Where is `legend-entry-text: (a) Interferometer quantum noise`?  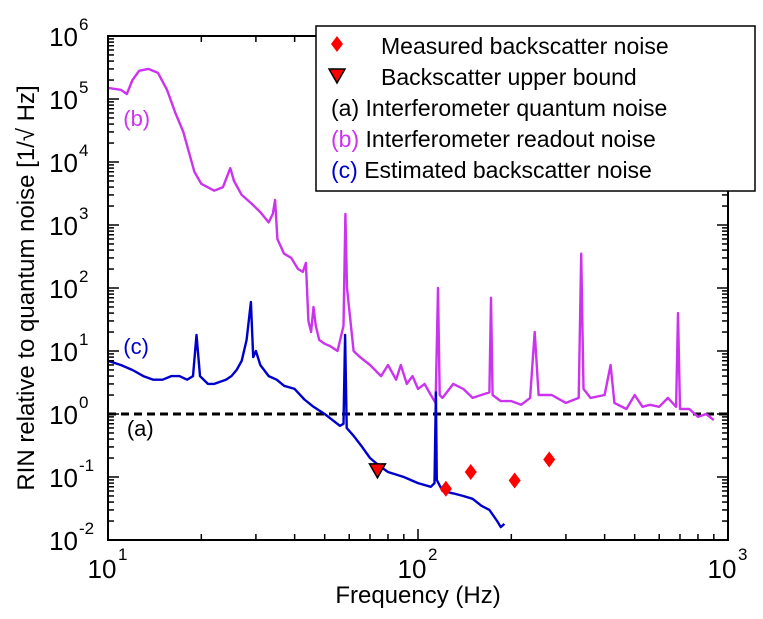
legend-entry-text: (a) Interferometer quantum noise is located at coordinates (499, 108).